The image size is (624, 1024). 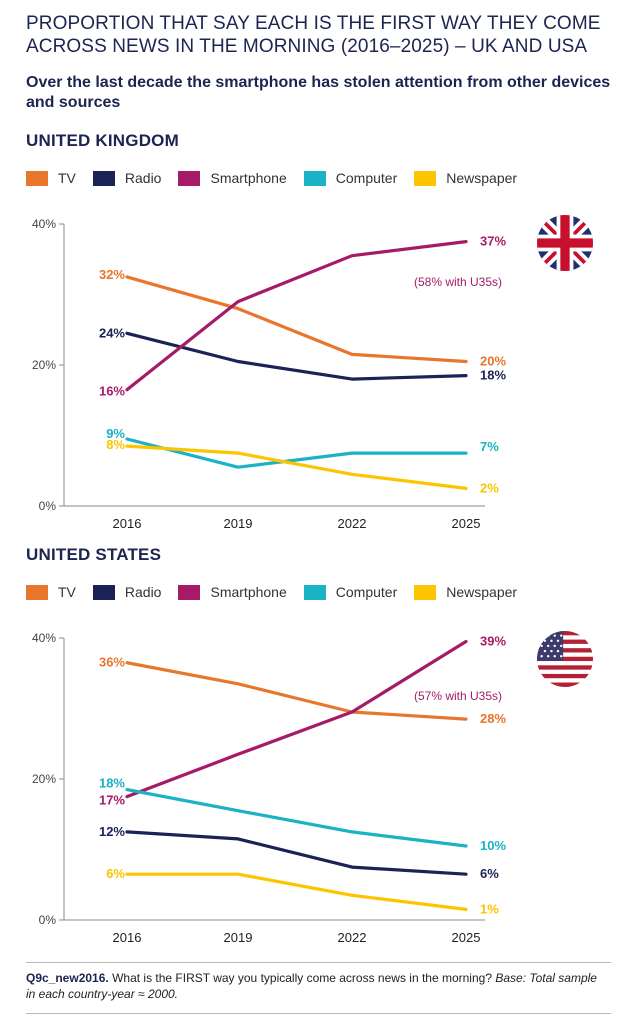 What do you see at coordinates (493, 845) in the screenshot?
I see `end-label-computer: 10%` at bounding box center [493, 845].